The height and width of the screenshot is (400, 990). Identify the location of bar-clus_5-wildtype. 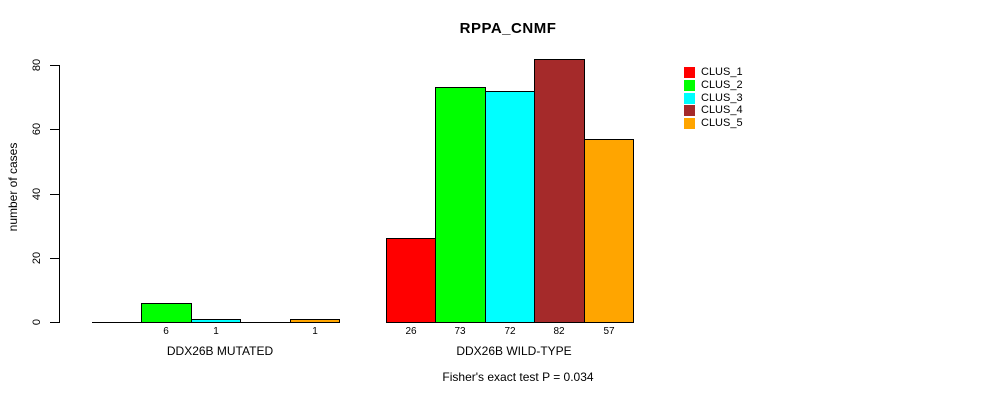
(609, 231).